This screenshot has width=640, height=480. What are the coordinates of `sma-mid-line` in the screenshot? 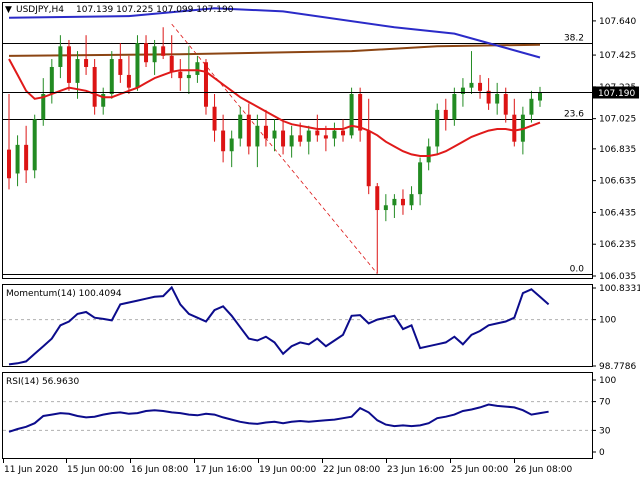 It's located at (274, 33).